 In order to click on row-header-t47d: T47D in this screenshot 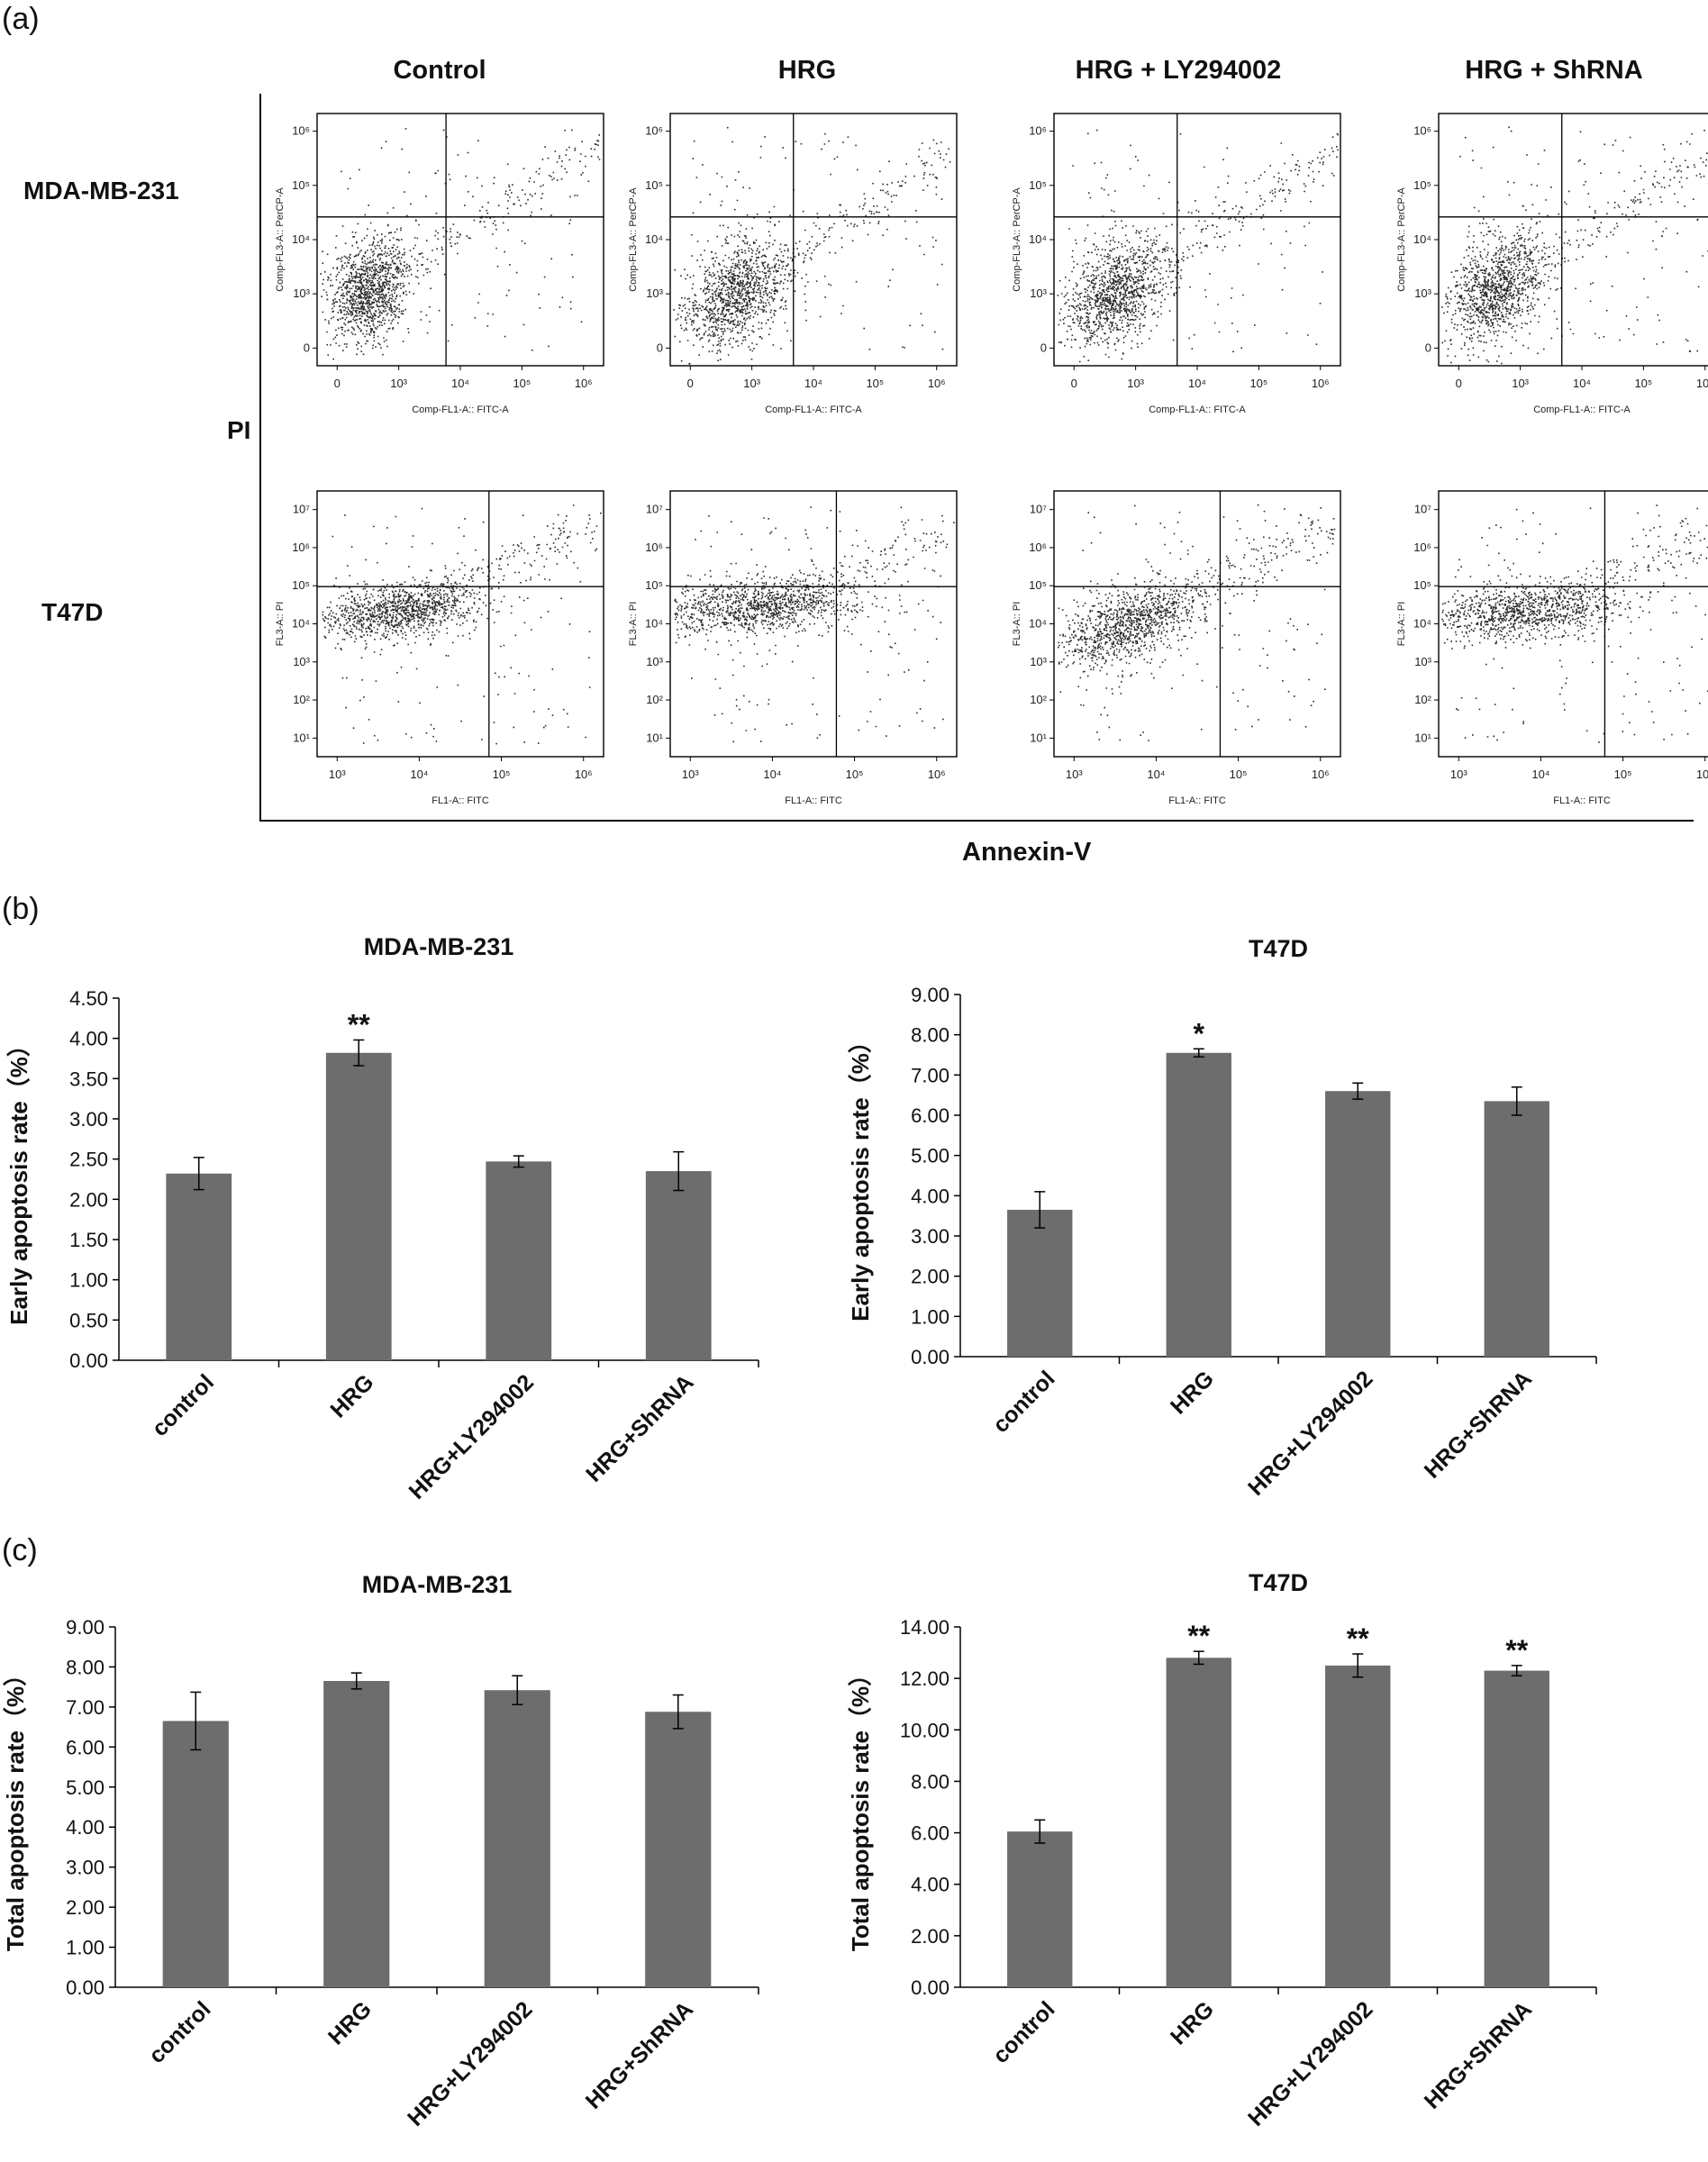, I will do `click(72, 612)`.